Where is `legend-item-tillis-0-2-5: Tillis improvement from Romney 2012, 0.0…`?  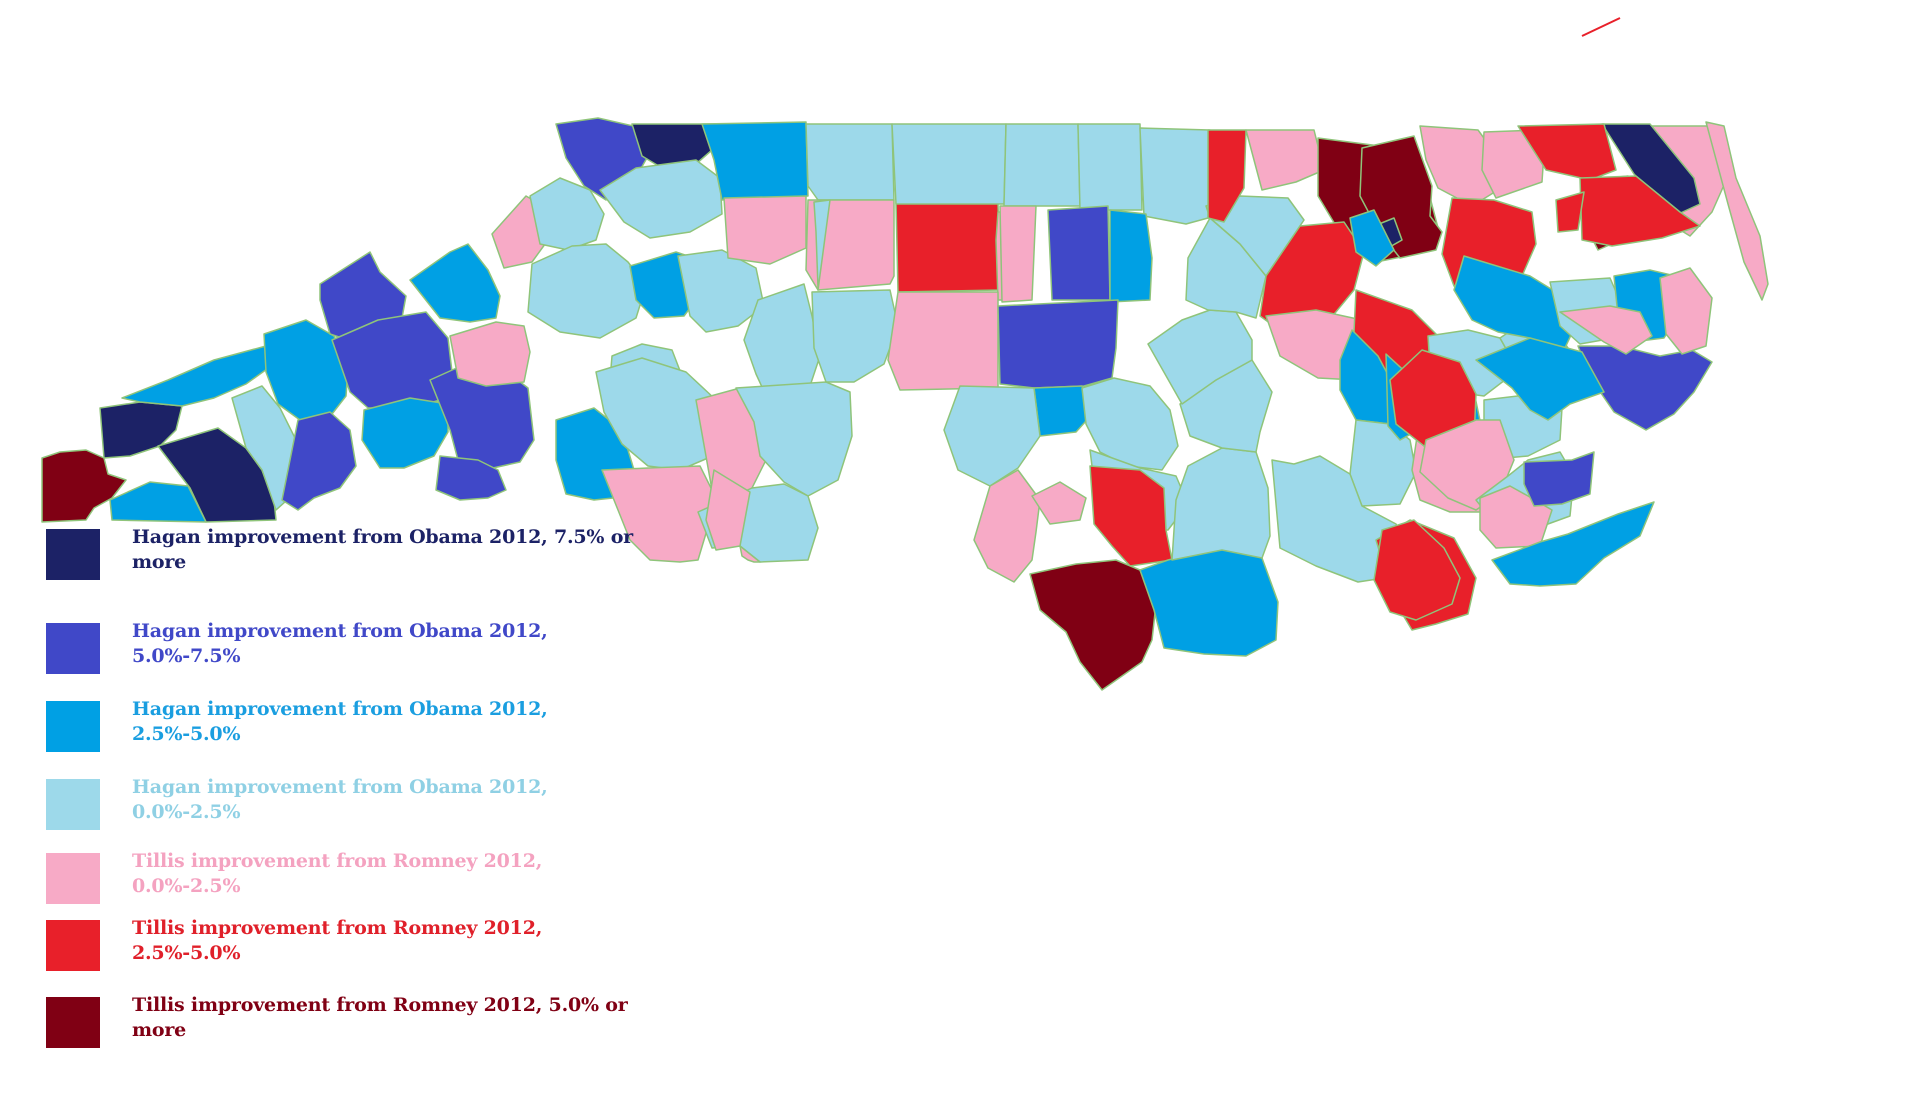
legend-item-tillis-0-2-5: Tillis improvement from Romney 2012, 0.0… is located at coordinates (346, 879).